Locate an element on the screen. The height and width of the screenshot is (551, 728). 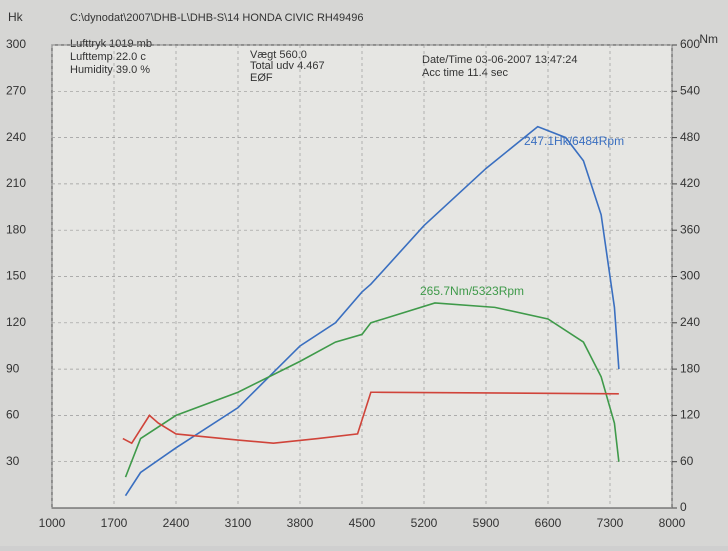
y2-tick-label: 420 is located at coordinates (690, 183).